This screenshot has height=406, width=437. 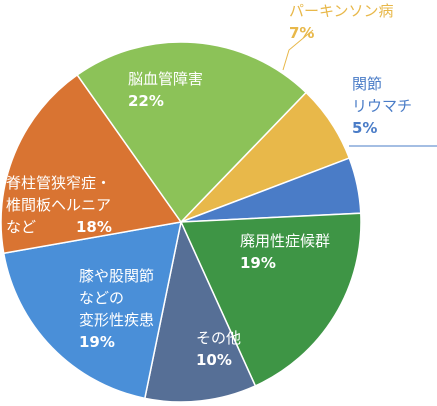 I want to click on slice-label-1-line-1: リウマチ, so click(x=382, y=106).